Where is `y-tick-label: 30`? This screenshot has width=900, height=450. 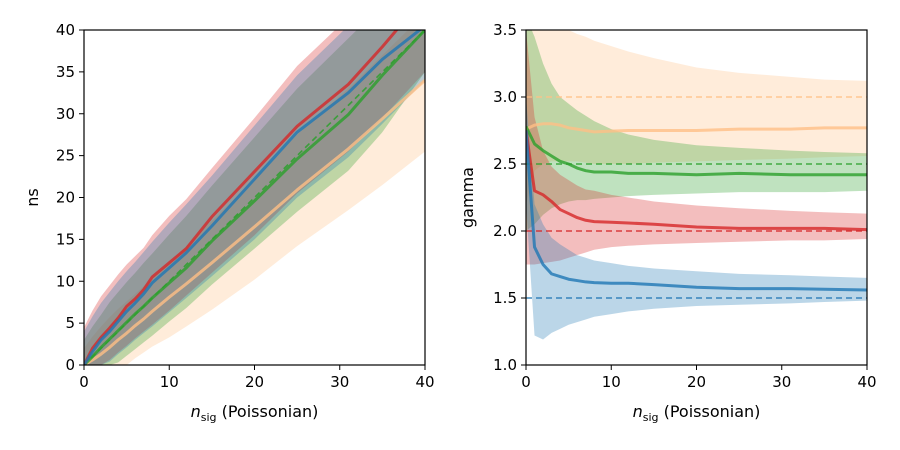
y-tick-label: 30 is located at coordinates (65, 114).